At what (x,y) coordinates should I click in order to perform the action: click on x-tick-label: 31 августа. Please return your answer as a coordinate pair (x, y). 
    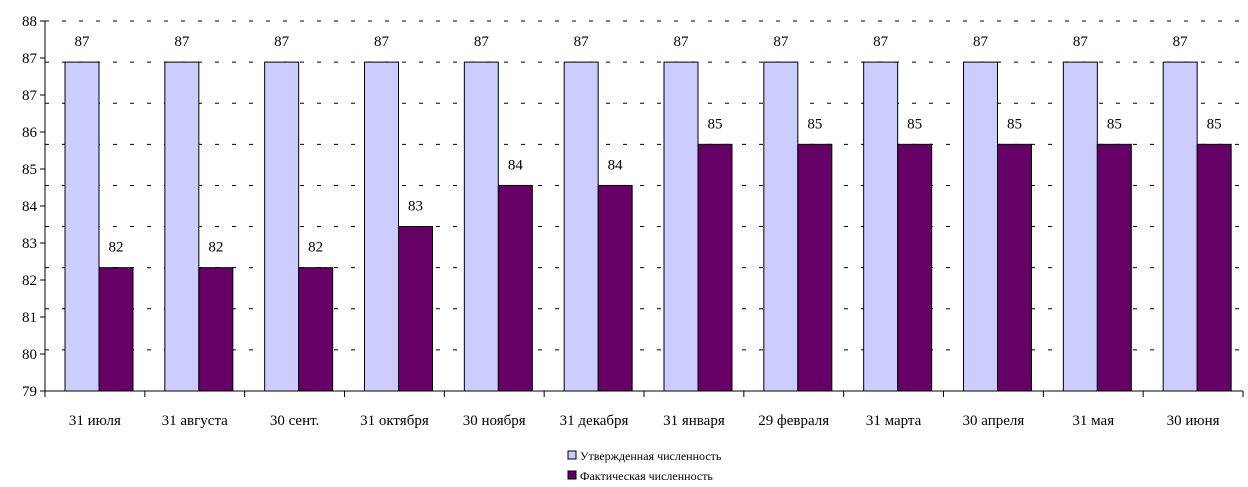
    Looking at the image, I should click on (195, 421).